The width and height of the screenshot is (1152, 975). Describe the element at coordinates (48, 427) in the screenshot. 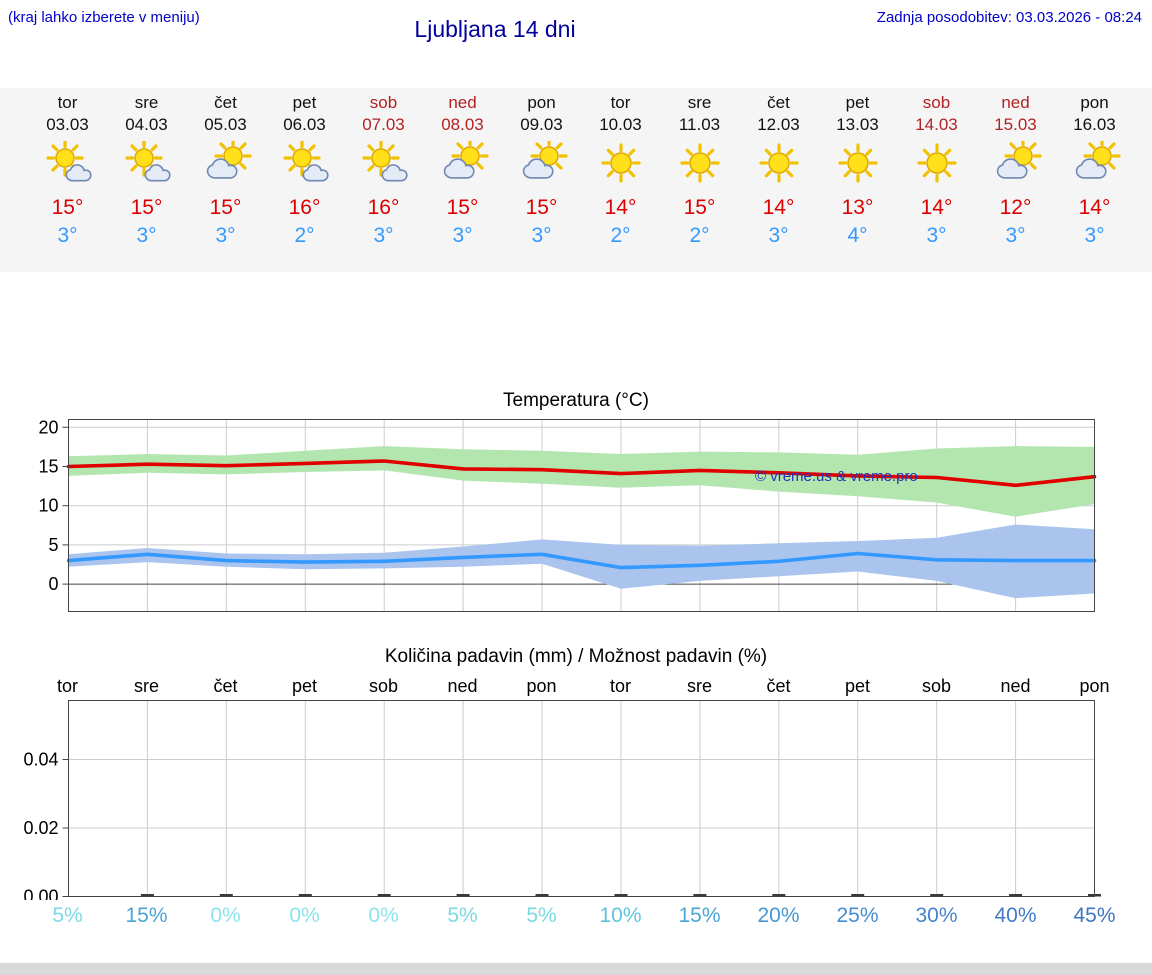

I see `svg-text: 20` at that location.